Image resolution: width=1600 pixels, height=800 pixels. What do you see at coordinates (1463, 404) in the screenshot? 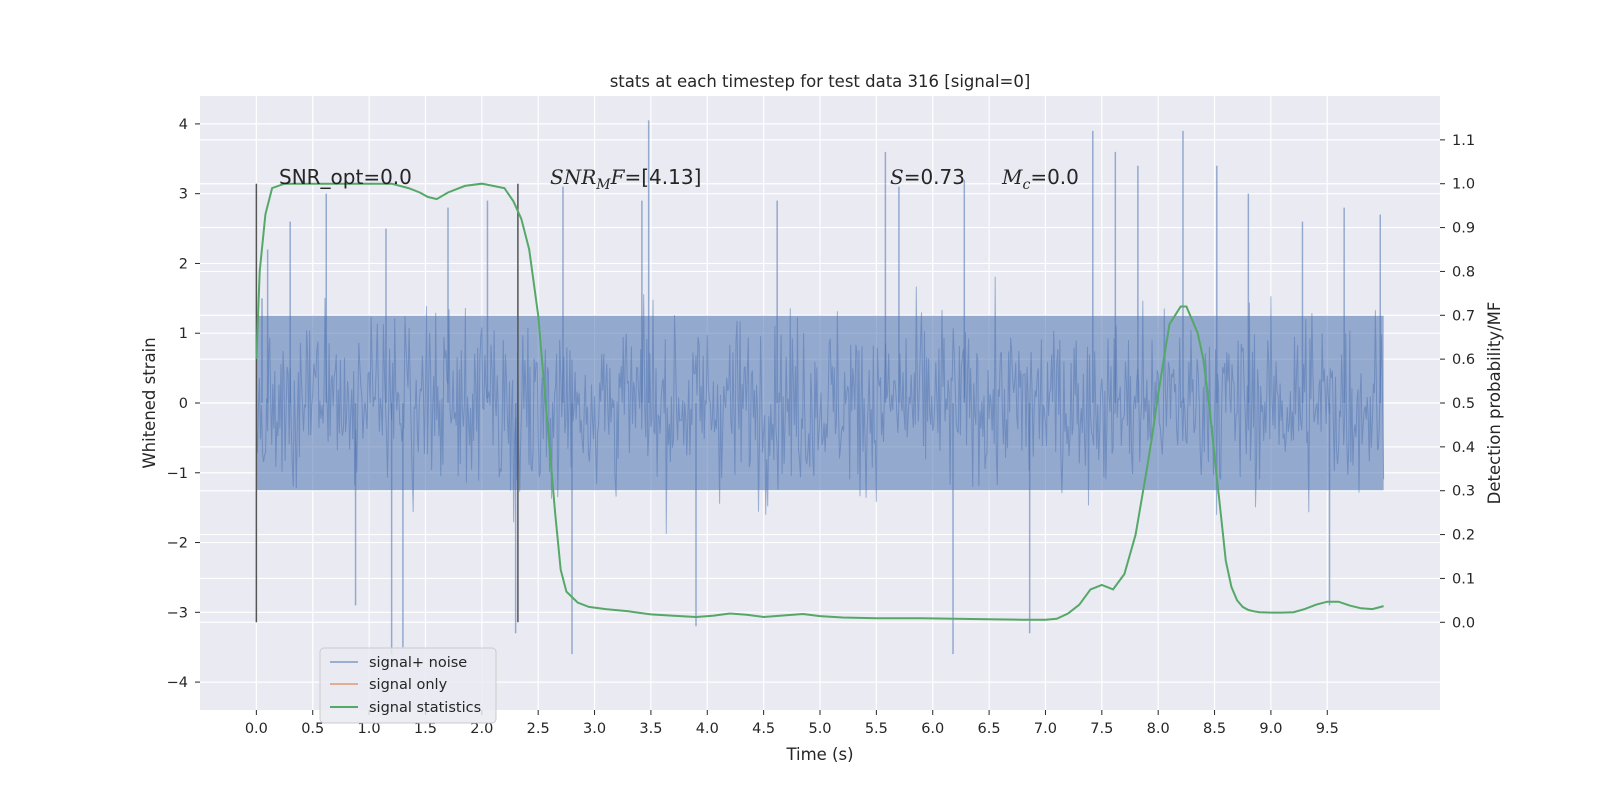
I see `y-right-tick-label: 0.5` at bounding box center [1463, 404].